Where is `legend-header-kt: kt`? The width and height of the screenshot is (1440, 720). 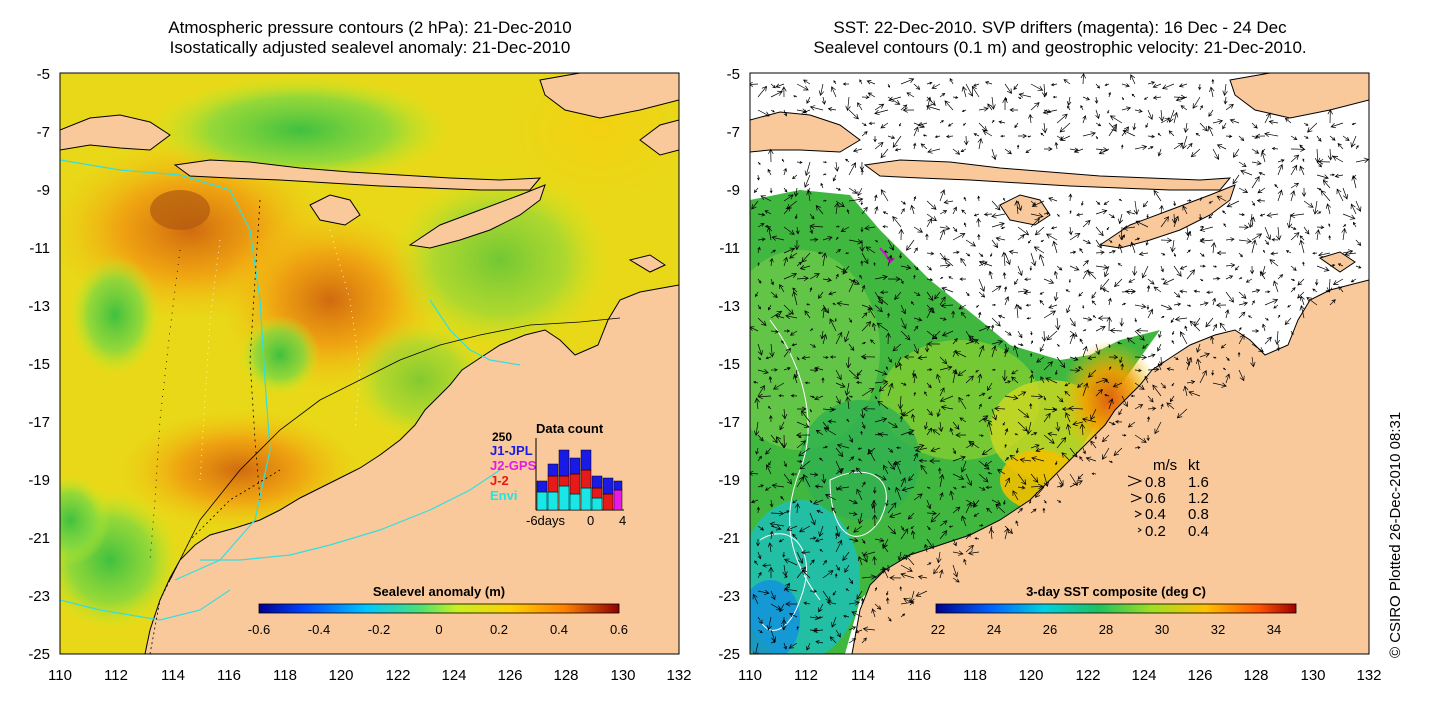
legend-header-kt: kt is located at coordinates (1194, 465).